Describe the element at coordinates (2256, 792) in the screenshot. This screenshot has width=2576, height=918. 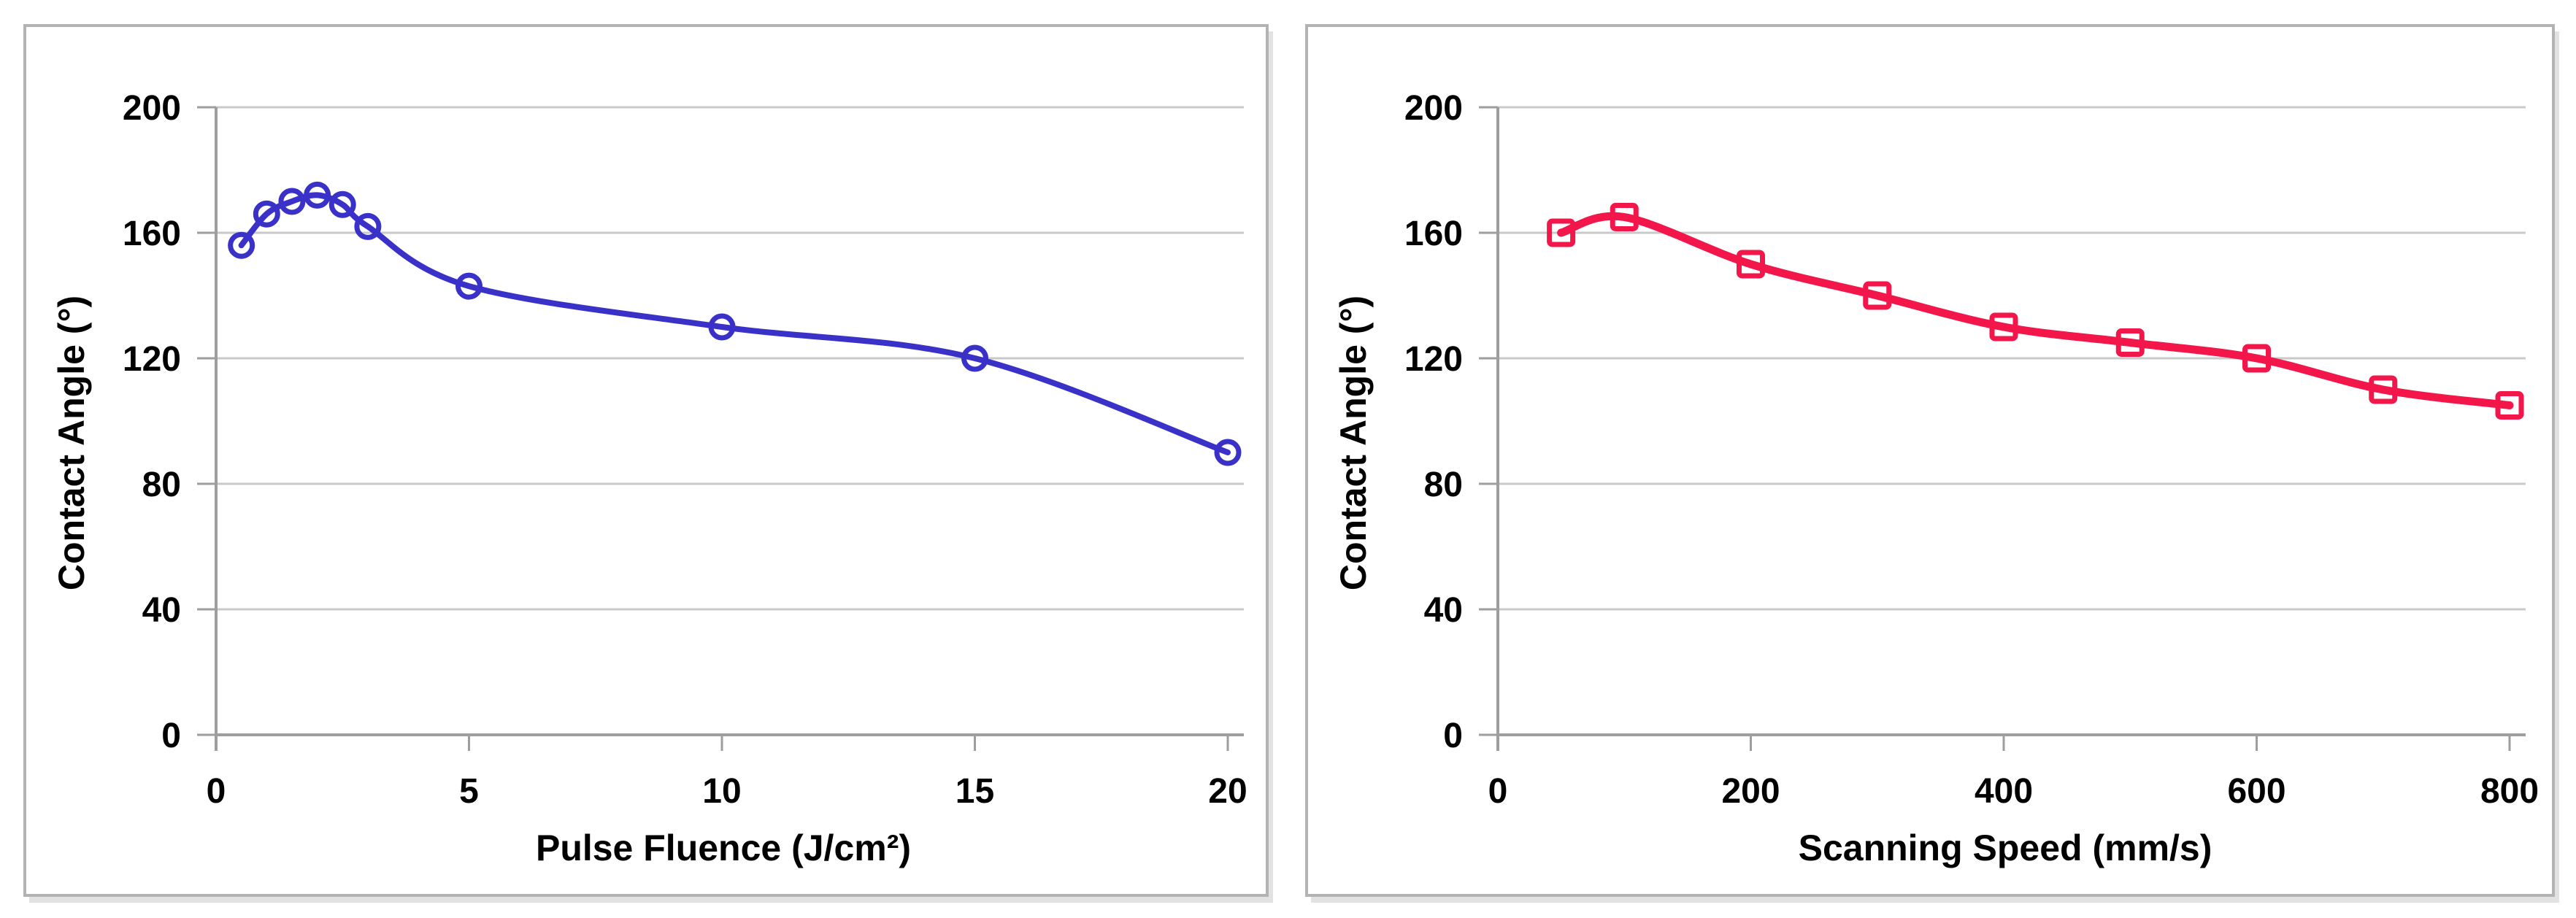
I see `x-tick-label: 600` at that location.